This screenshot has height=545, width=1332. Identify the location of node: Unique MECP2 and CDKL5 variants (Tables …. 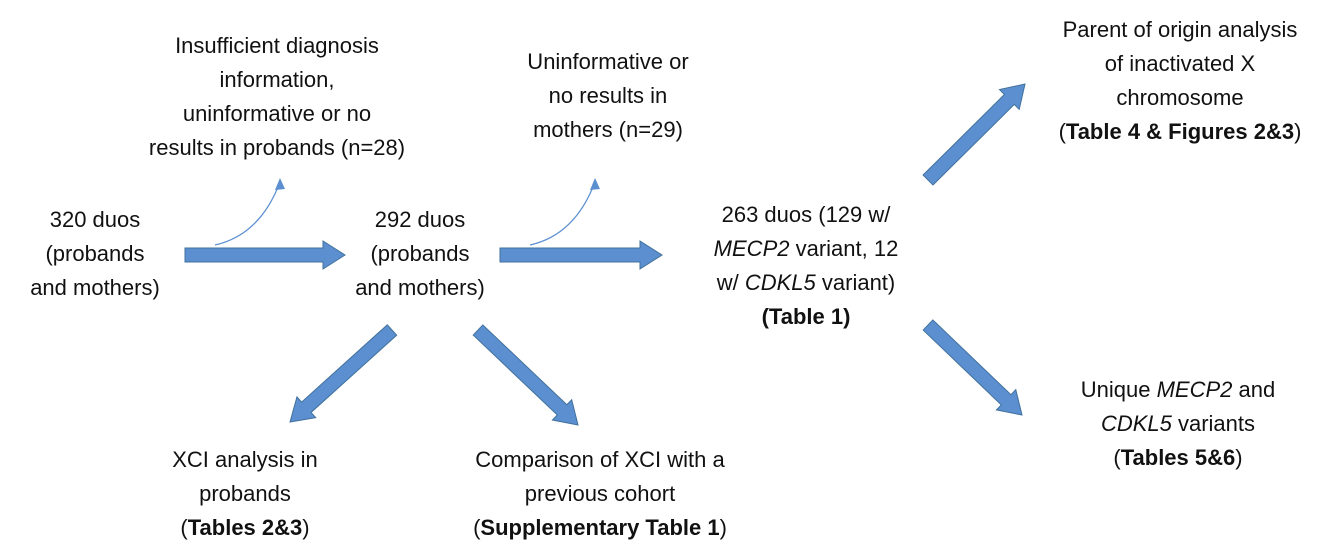
(1178, 423).